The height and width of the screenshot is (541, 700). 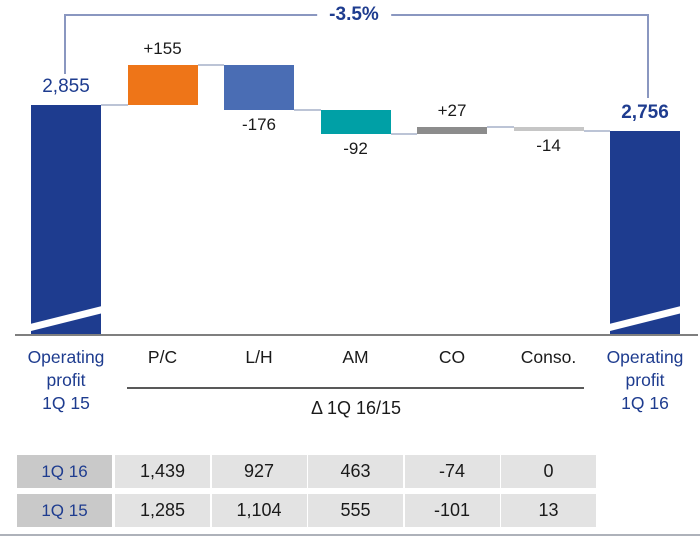 What do you see at coordinates (452, 471) in the screenshot?
I see `table-cell-co-1q-16: -74` at bounding box center [452, 471].